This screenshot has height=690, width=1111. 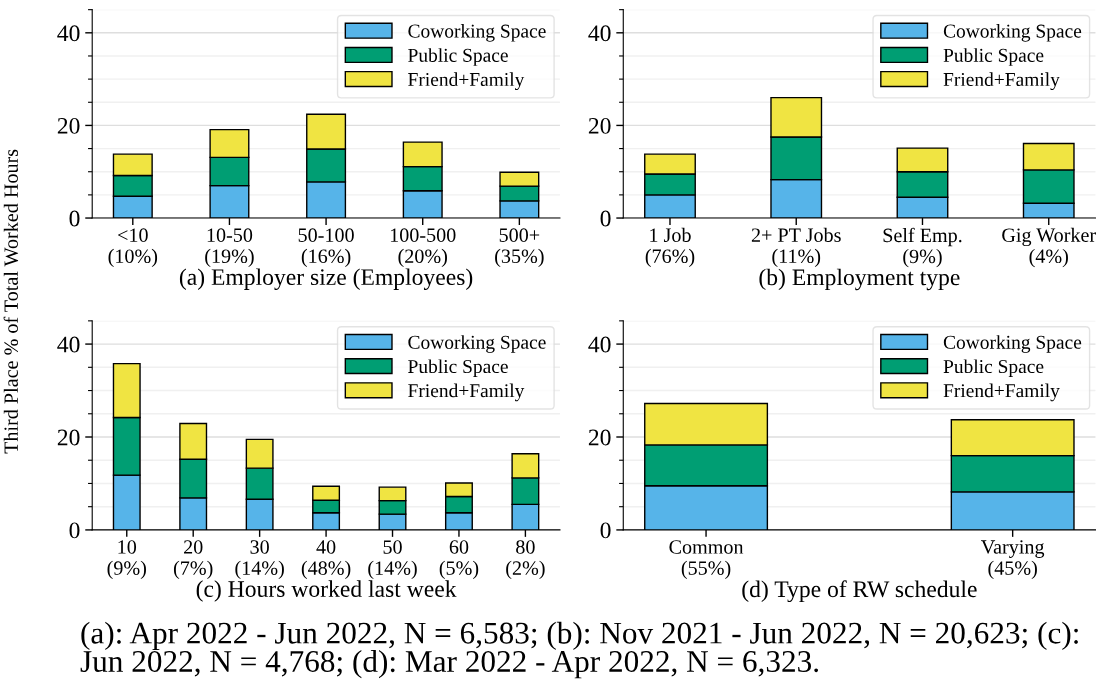 What do you see at coordinates (193, 559) in the screenshot?
I see `x-tick-label: 20 (7%)` at bounding box center [193, 559].